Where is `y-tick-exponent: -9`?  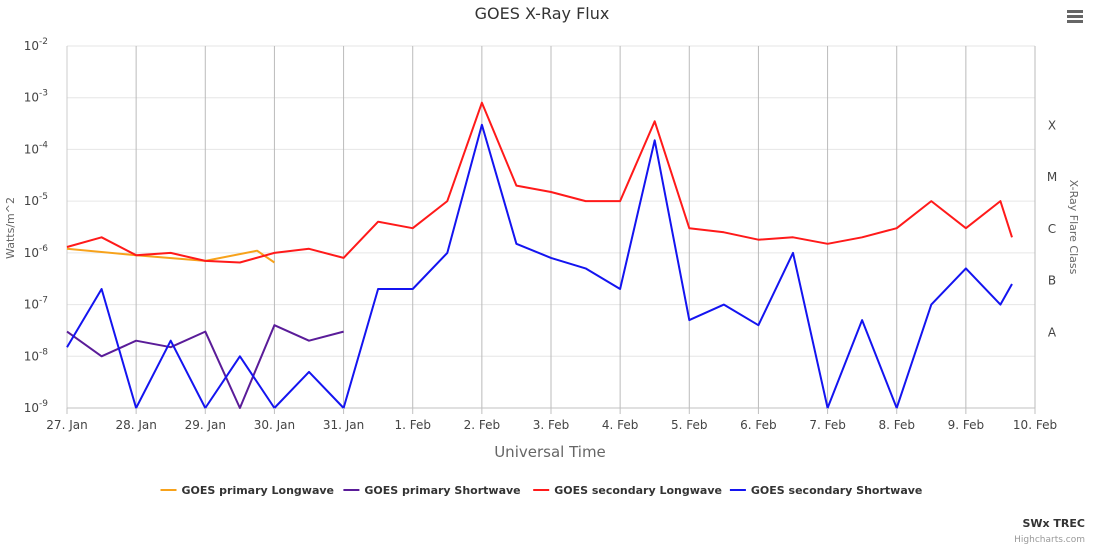 y-tick-exponent: -9 is located at coordinates (43, 404).